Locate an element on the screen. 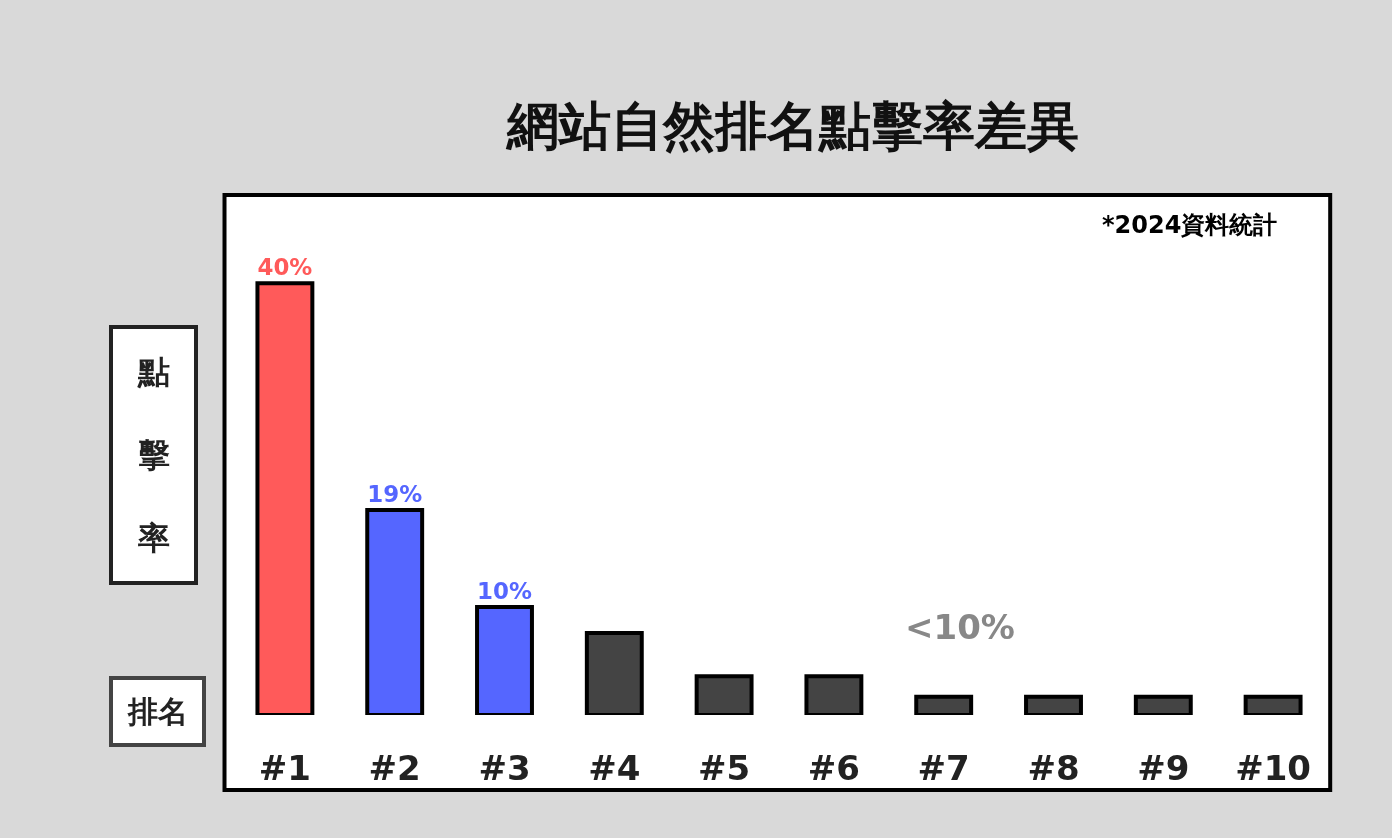 This screenshot has width=1392, height=838. x-tick-label: #2 is located at coordinates (394, 768).